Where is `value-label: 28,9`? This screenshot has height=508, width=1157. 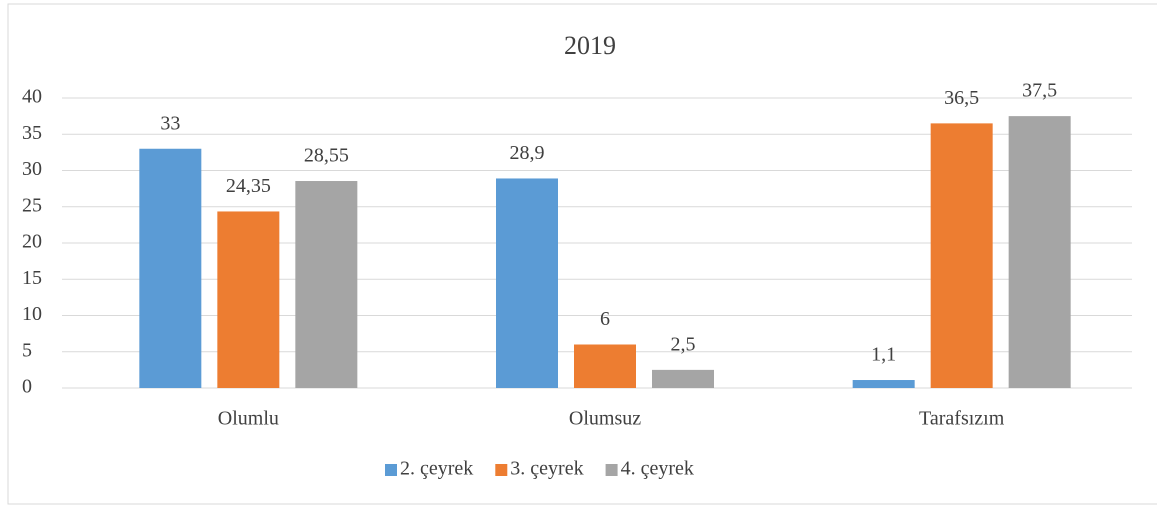
value-label: 28,9 is located at coordinates (527, 153).